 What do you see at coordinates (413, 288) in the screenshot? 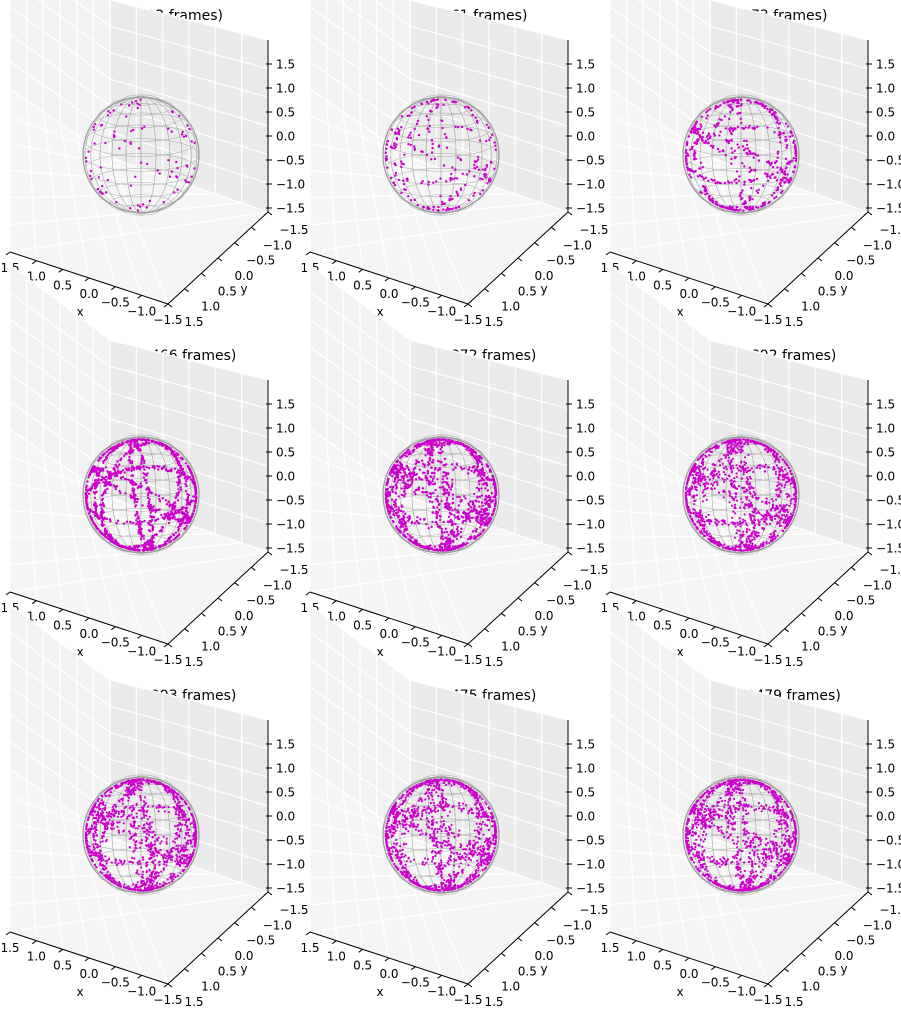
I see `x-tick` at bounding box center [413, 288].